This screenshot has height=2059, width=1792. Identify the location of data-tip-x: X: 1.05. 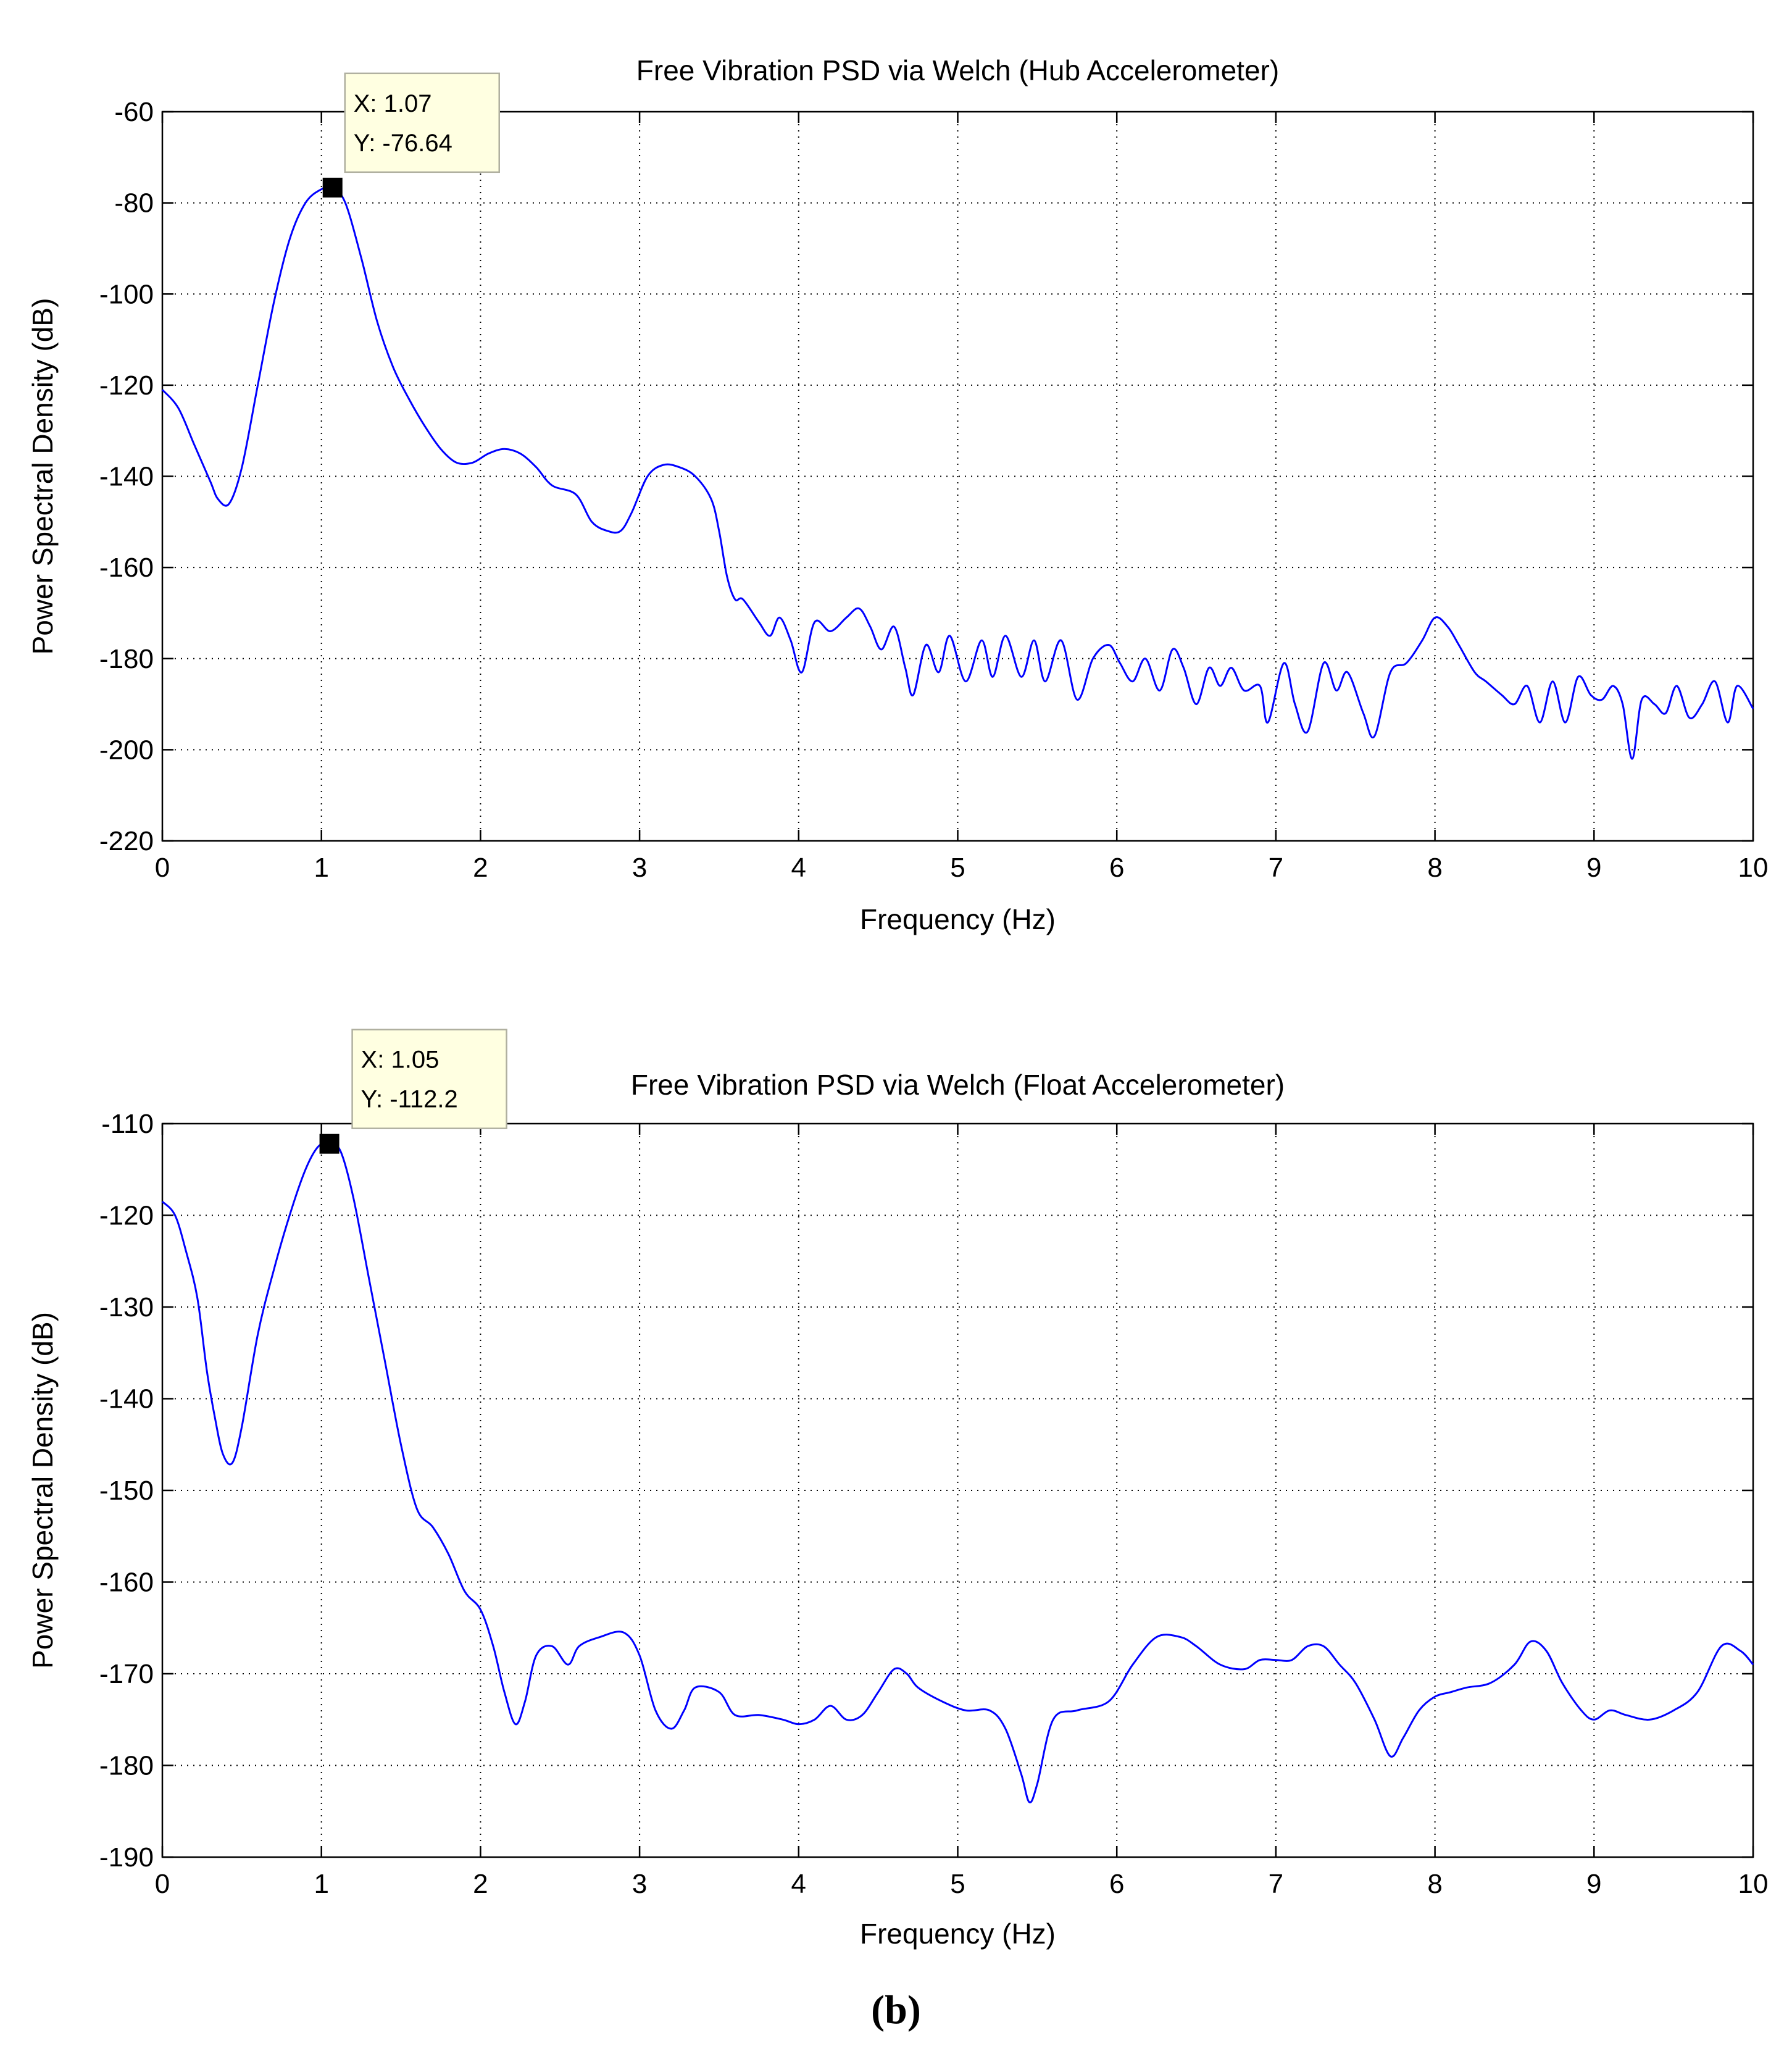
(400, 1060).